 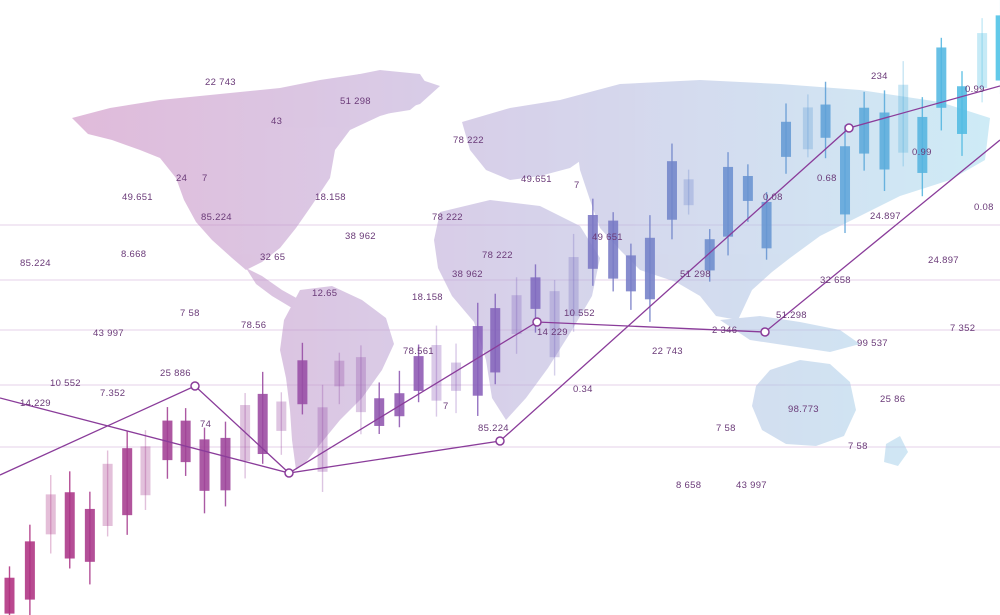 What do you see at coordinates (892, 399) in the screenshot?
I see `number-label: 25 86` at bounding box center [892, 399].